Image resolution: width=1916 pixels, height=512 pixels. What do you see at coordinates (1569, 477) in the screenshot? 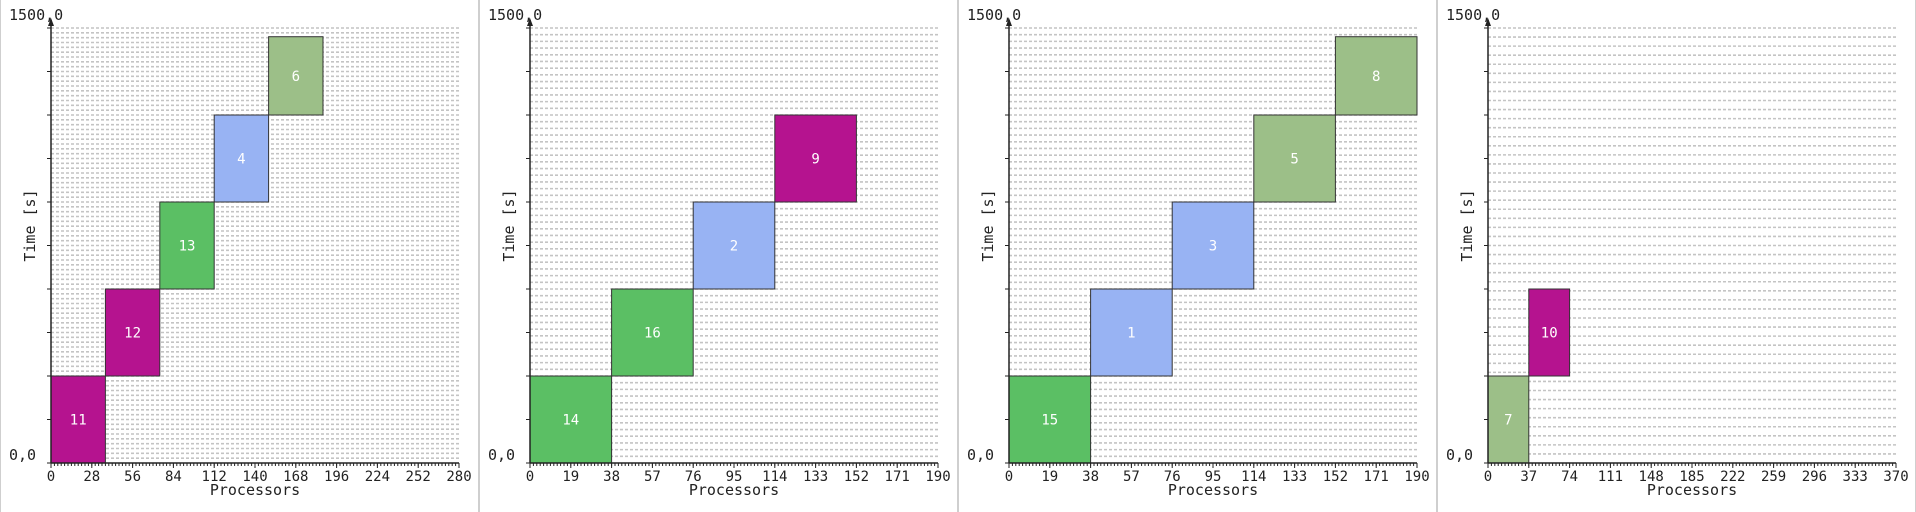
I see `x-tick-label: 74` at bounding box center [1569, 477].